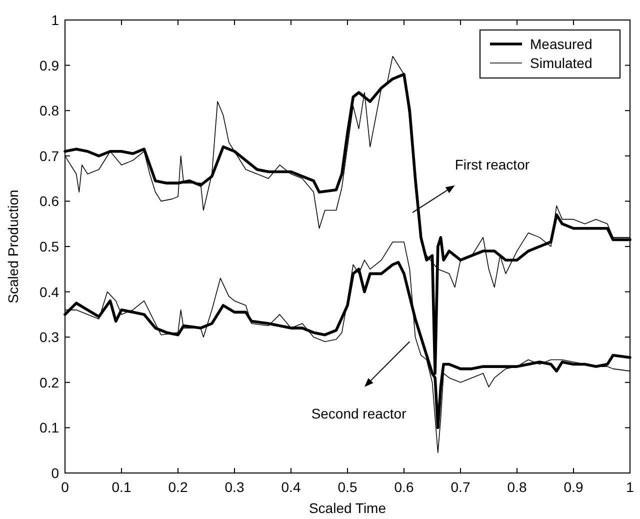  Describe the element at coordinates (574, 487) in the screenshot. I see `x-tick-label: 0.9` at that location.